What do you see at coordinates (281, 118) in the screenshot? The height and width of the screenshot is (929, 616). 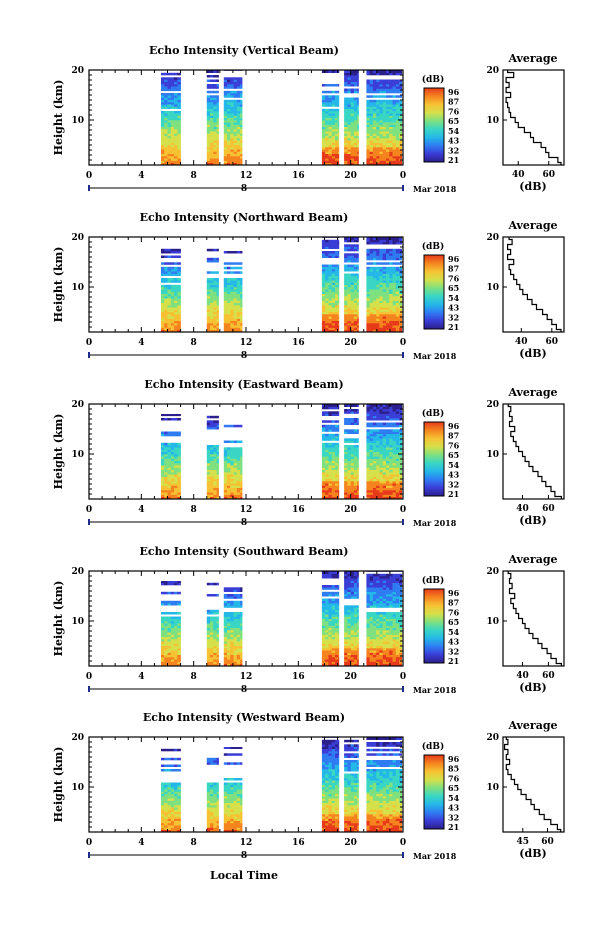 I see `heatmap-cells` at bounding box center [281, 118].